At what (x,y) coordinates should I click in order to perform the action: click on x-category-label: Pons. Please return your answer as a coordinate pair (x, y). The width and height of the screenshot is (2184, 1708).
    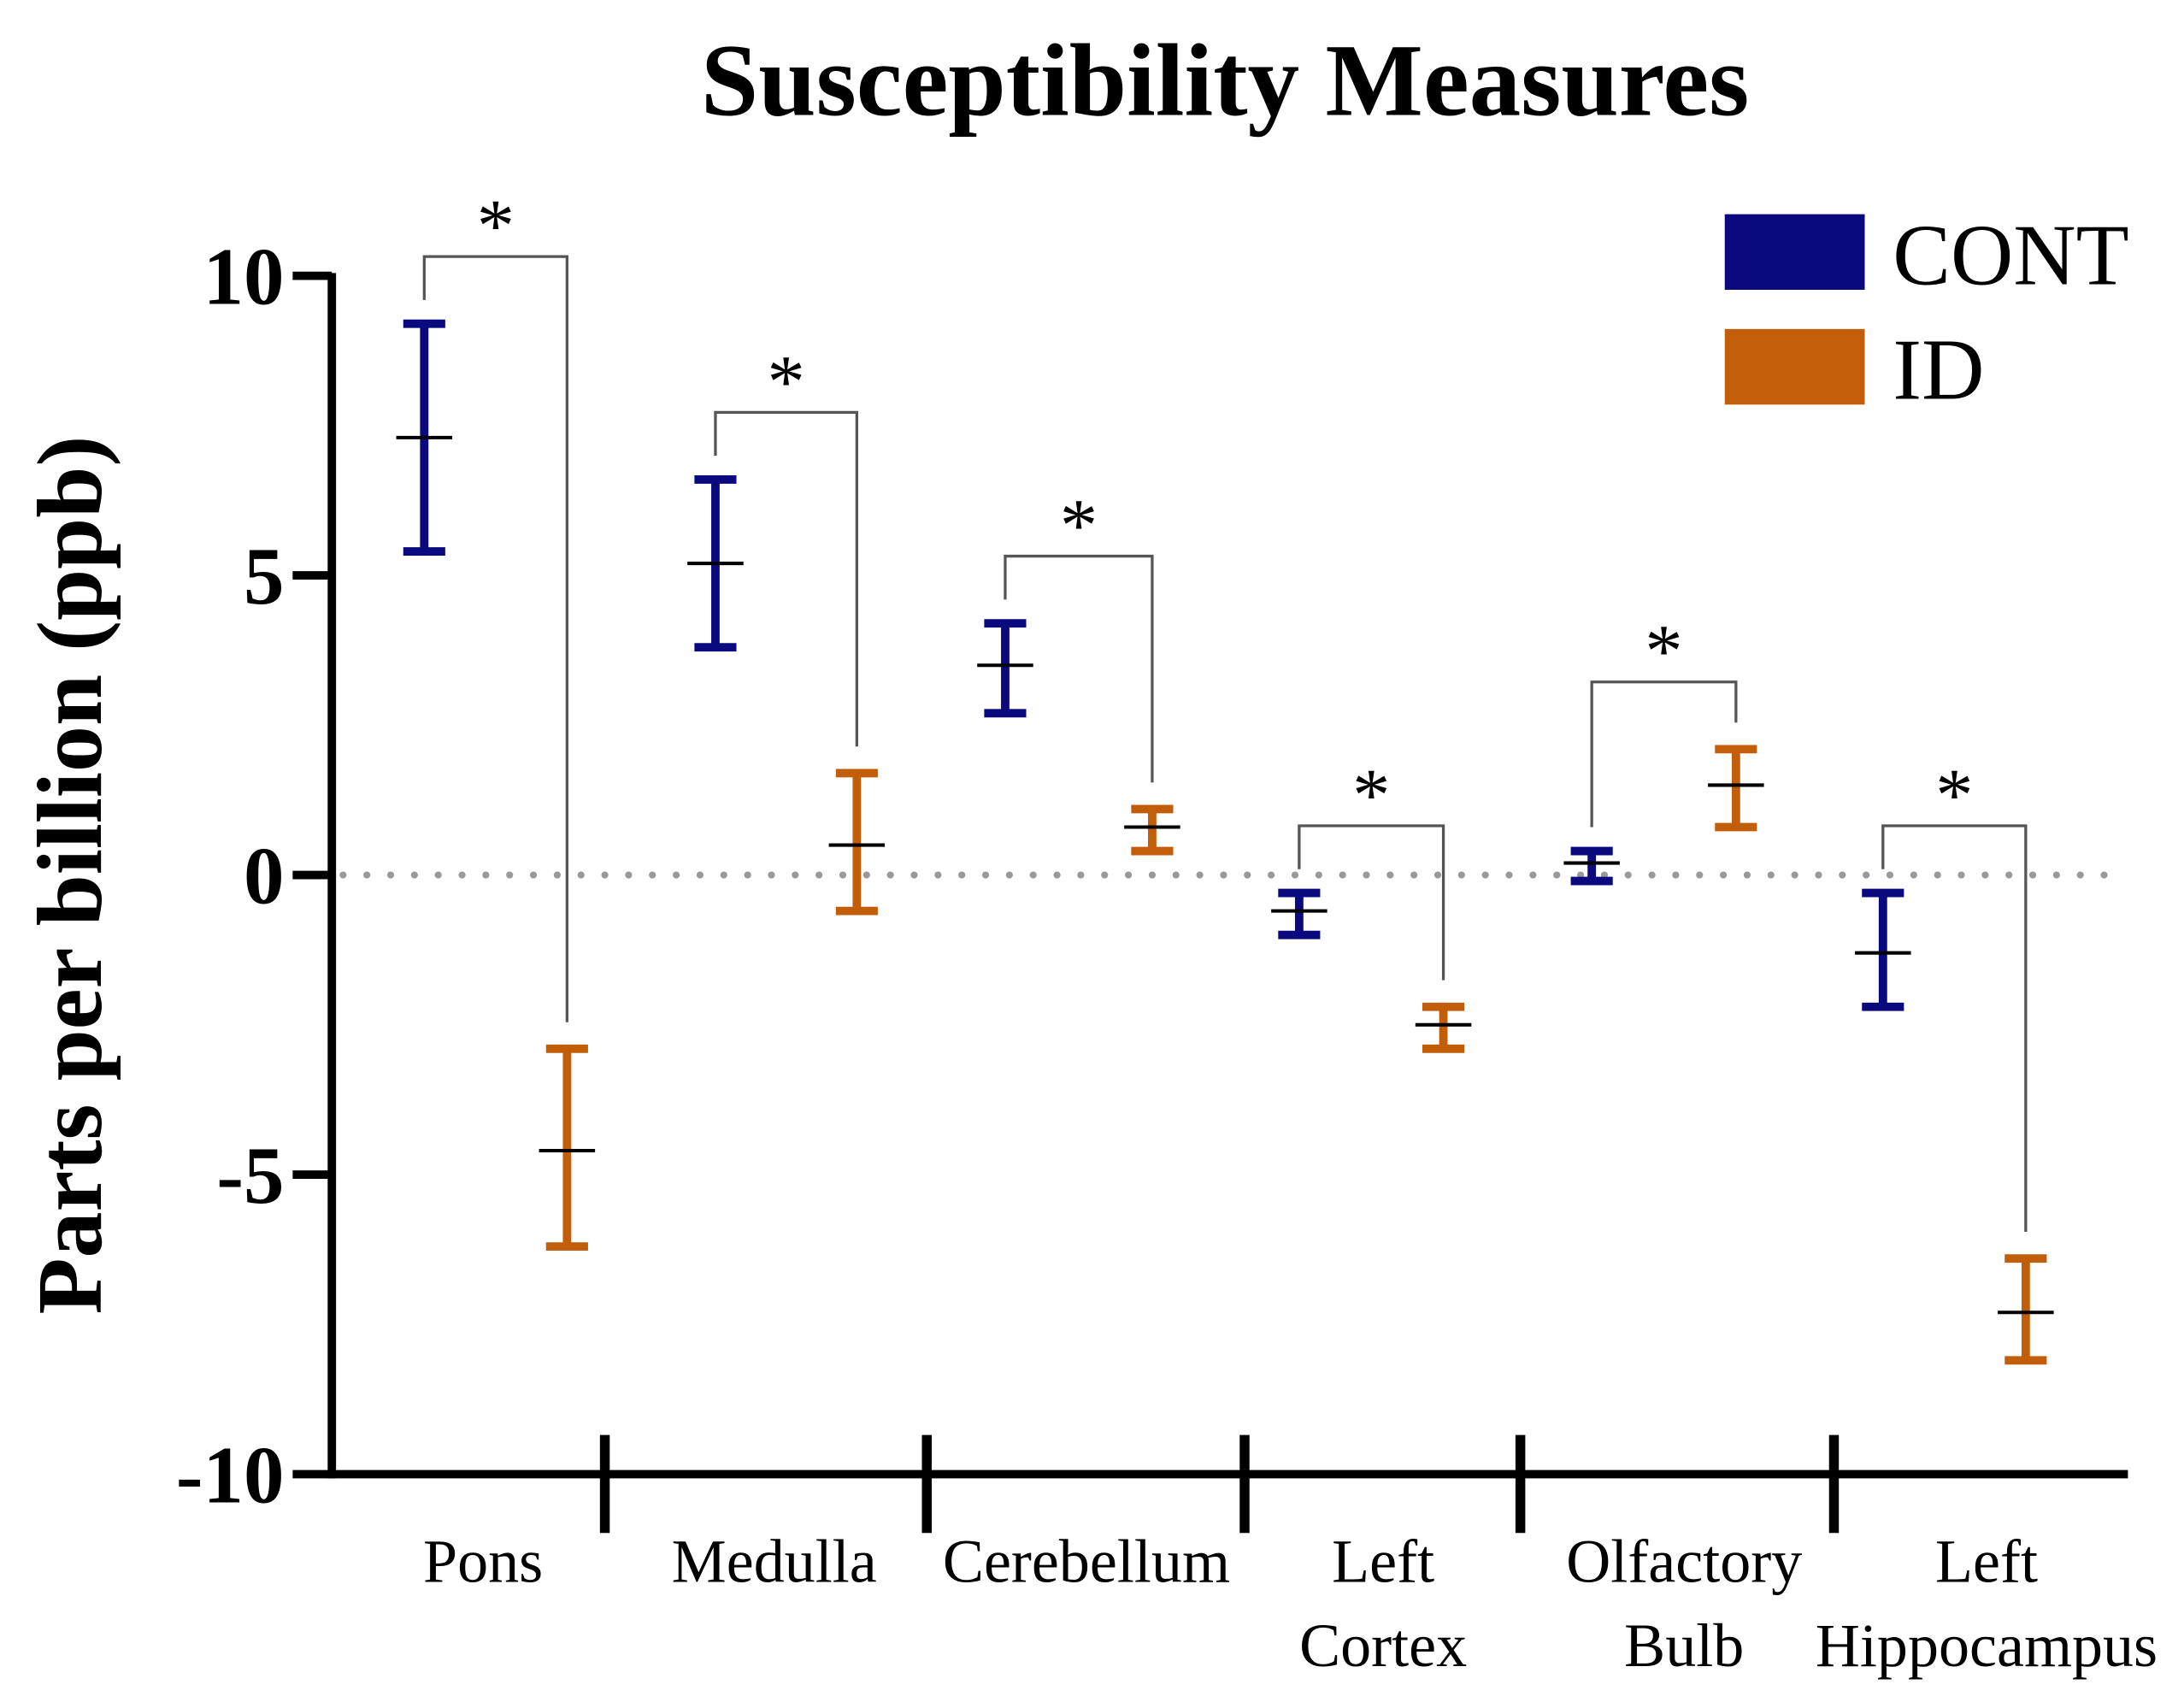
    Looking at the image, I should click on (483, 1562).